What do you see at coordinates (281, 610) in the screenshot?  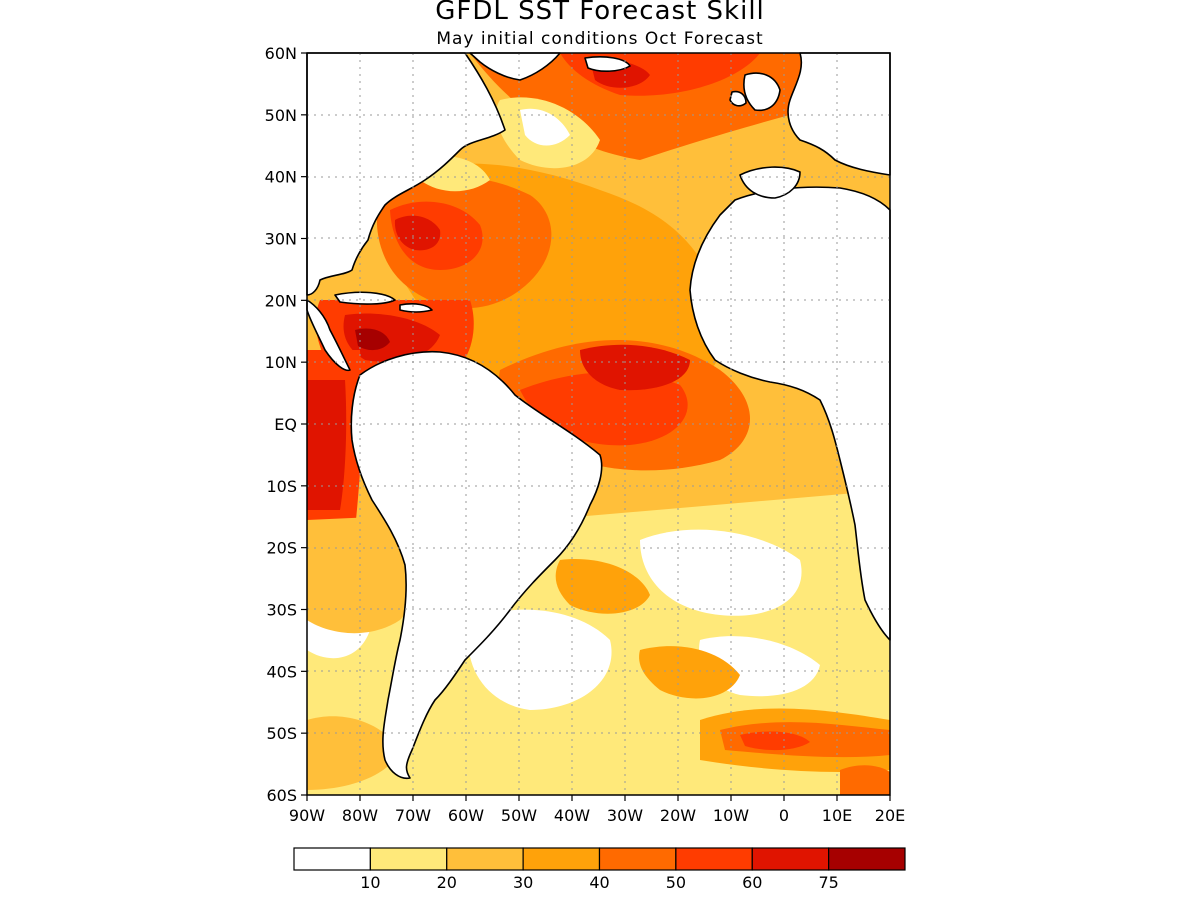 I see `lat-tick-label: 30S` at bounding box center [281, 610].